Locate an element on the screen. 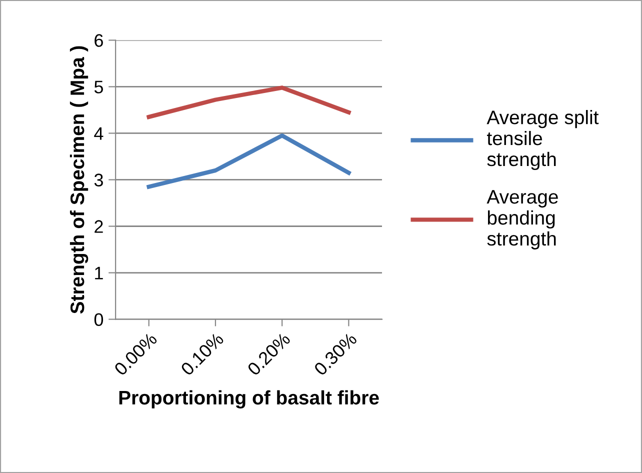 The height and width of the screenshot is (473, 642). y-tick-label: 0 is located at coordinates (99, 319).